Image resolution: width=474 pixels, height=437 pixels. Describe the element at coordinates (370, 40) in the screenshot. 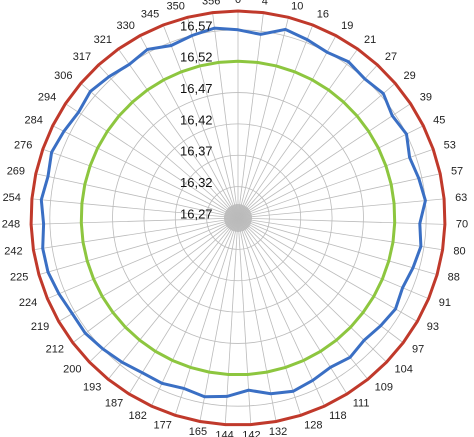

I see `category-label: 21` at that location.